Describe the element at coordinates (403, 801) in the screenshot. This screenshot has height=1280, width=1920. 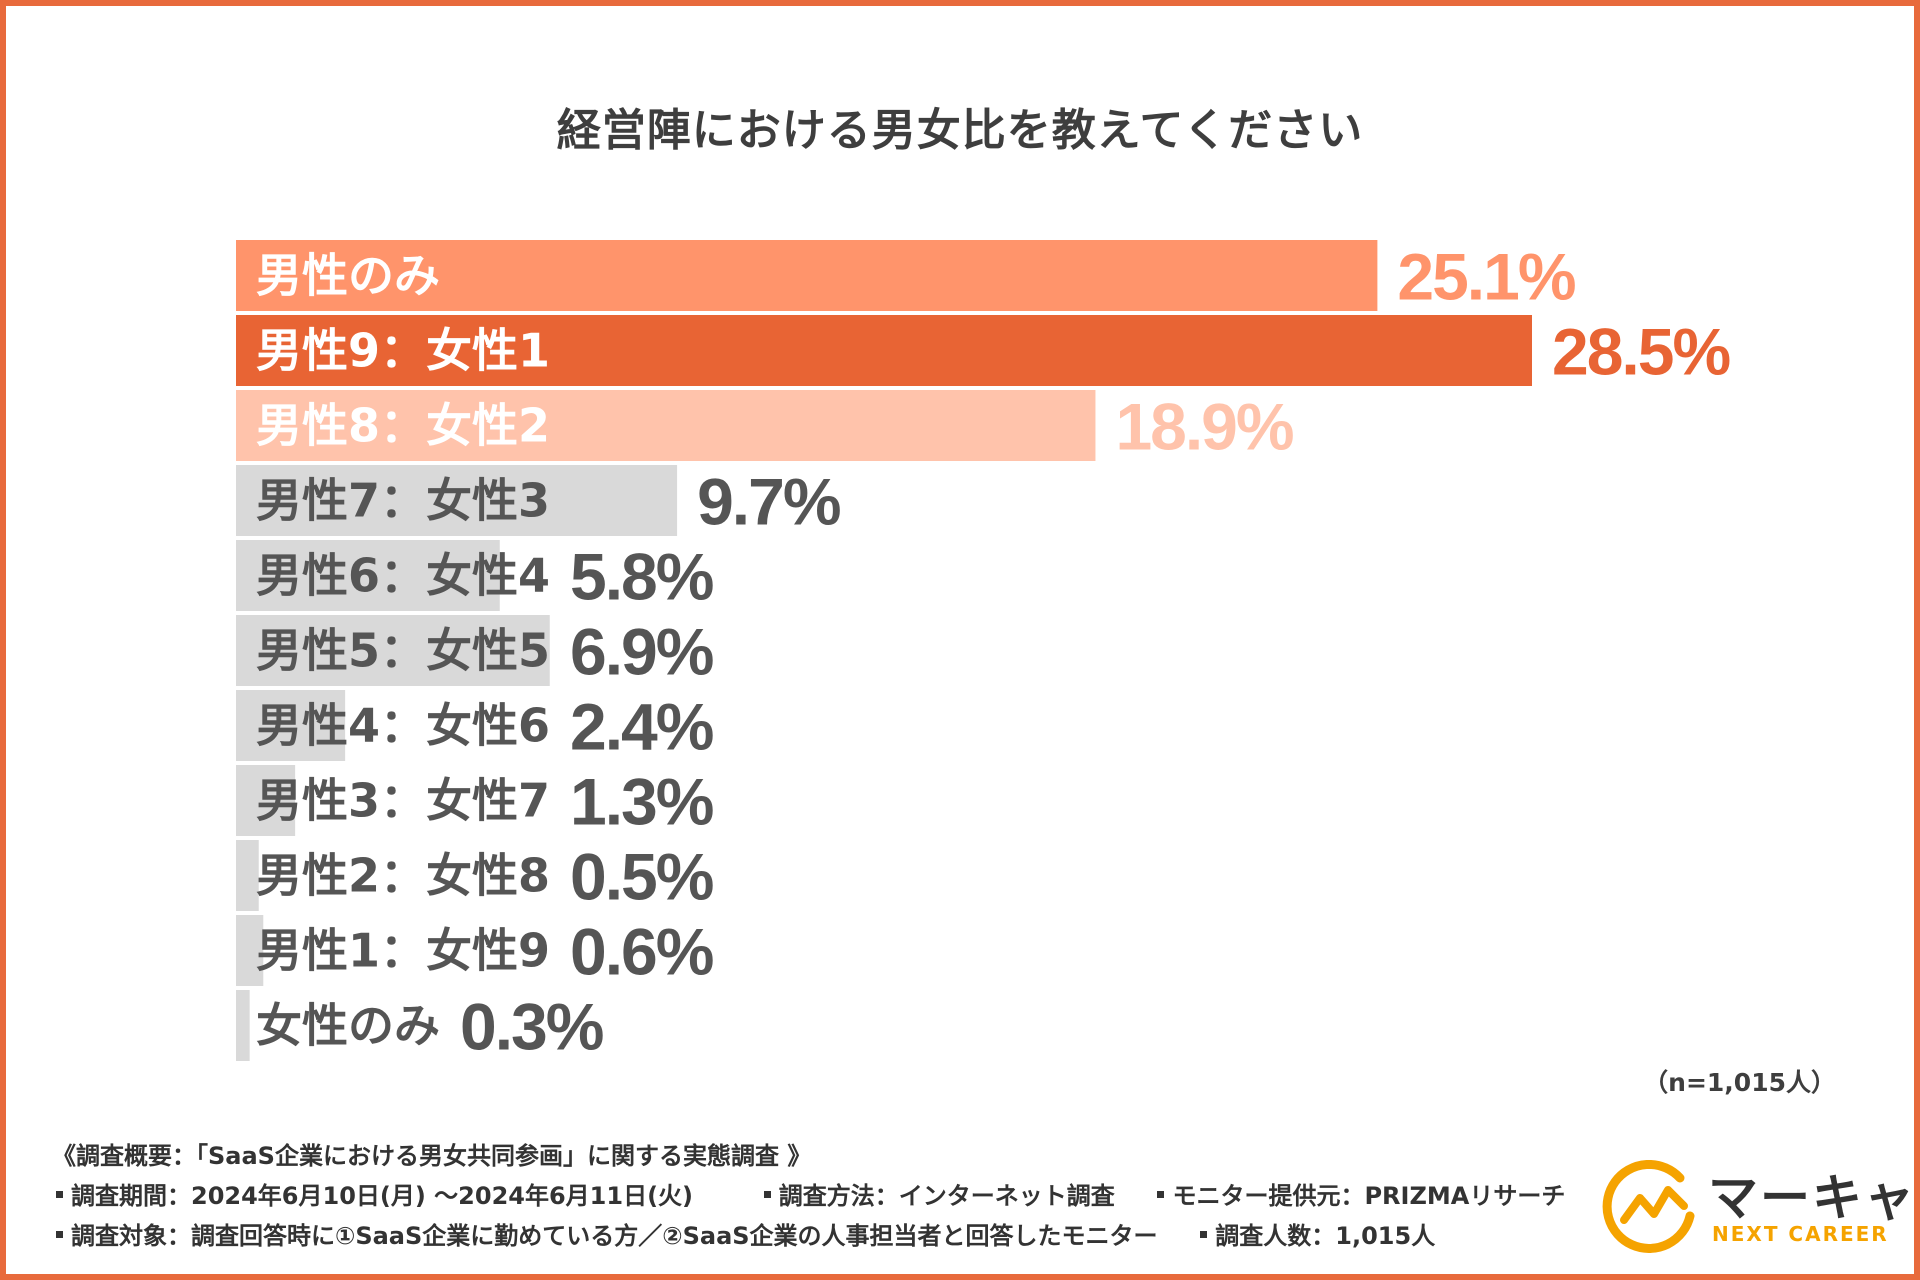
I see `bar-label-7: 男性3：女性7` at that location.